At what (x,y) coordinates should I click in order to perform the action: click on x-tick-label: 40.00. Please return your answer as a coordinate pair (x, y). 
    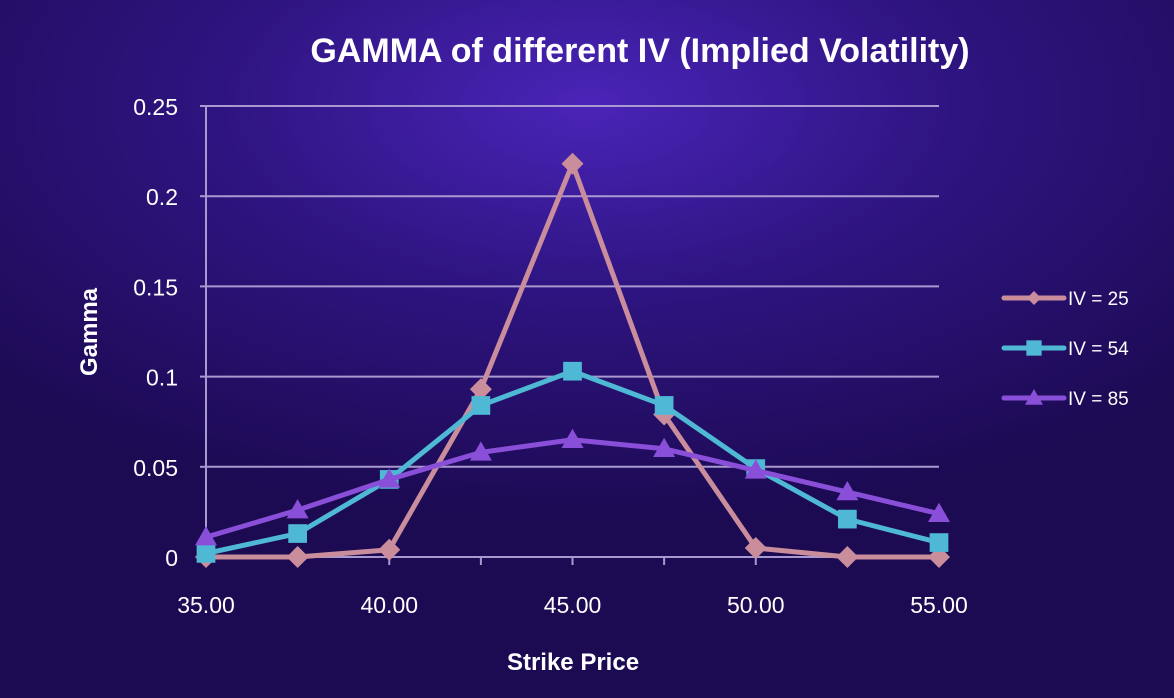
    Looking at the image, I should click on (389, 605).